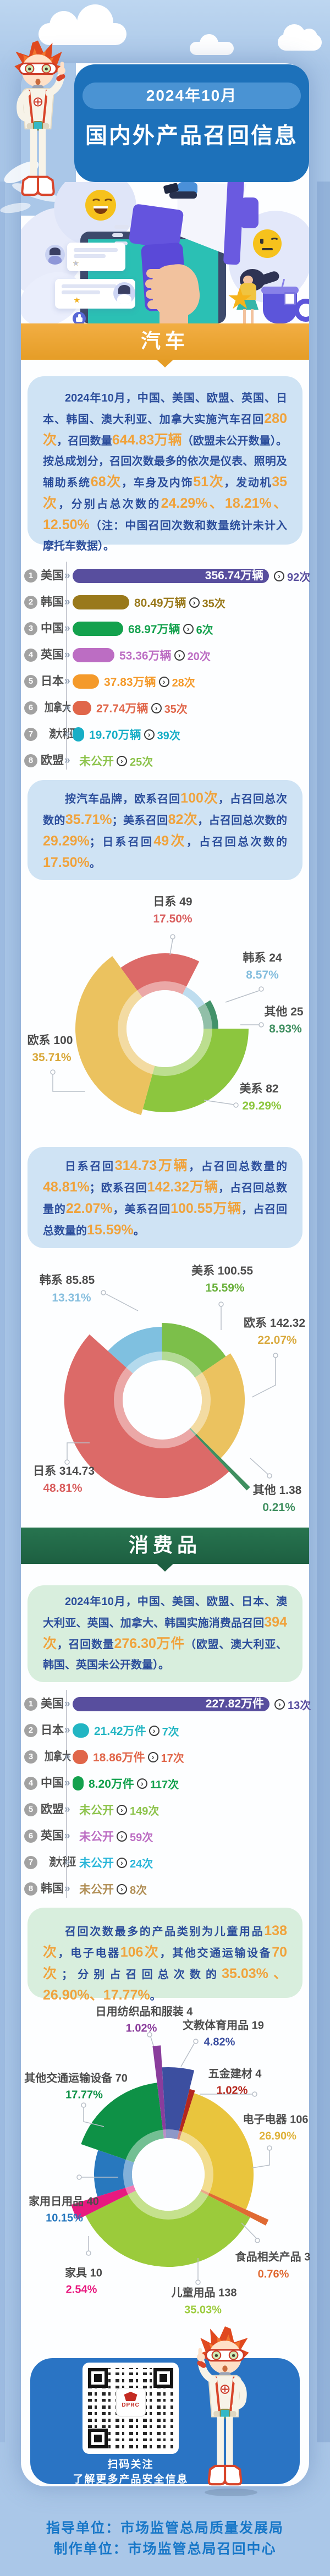  What do you see at coordinates (165, 1809) in the screenshot?
I see `bar-row-欧盟: 5 欧盟» 未公开 › 149次` at bounding box center [165, 1809].